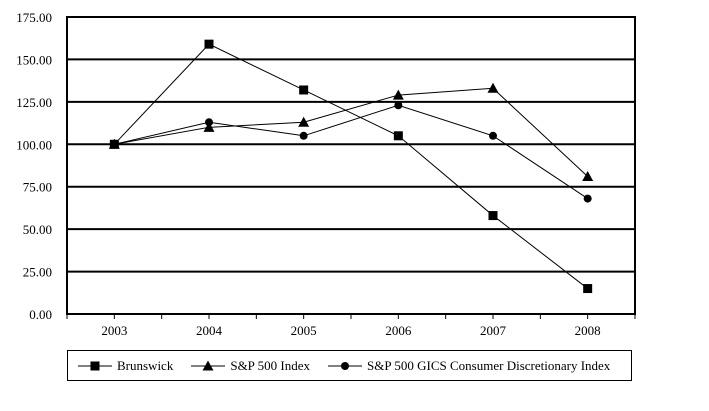 The height and width of the screenshot is (411, 709). What do you see at coordinates (34, 144) in the screenshot?
I see `y-axis-tick-label: 100.00` at bounding box center [34, 144].